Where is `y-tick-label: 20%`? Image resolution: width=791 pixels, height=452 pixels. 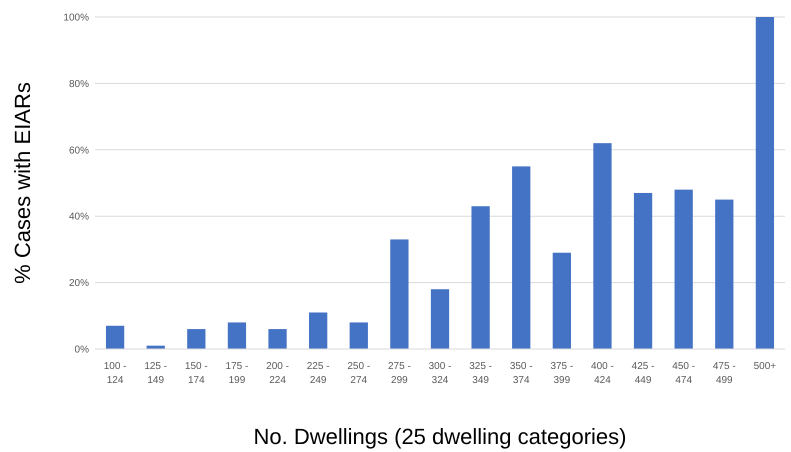
y-tick-label: 20% is located at coordinates (79, 284).